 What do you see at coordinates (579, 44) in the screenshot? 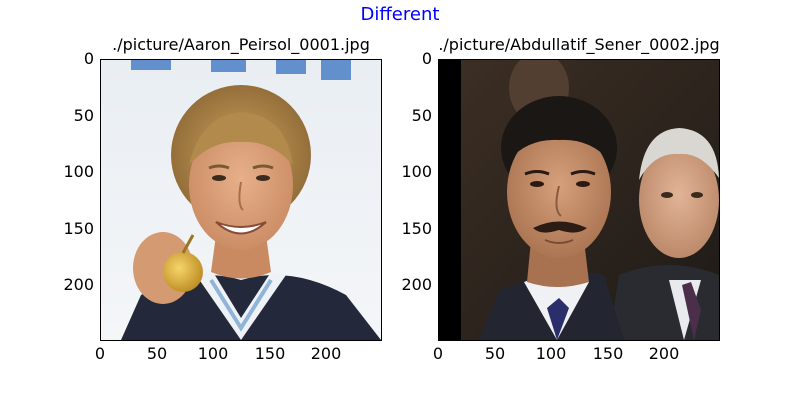
I see `panel-right-title: ./picture/Abdullatif_Sener_0002.jpg` at bounding box center [579, 44].